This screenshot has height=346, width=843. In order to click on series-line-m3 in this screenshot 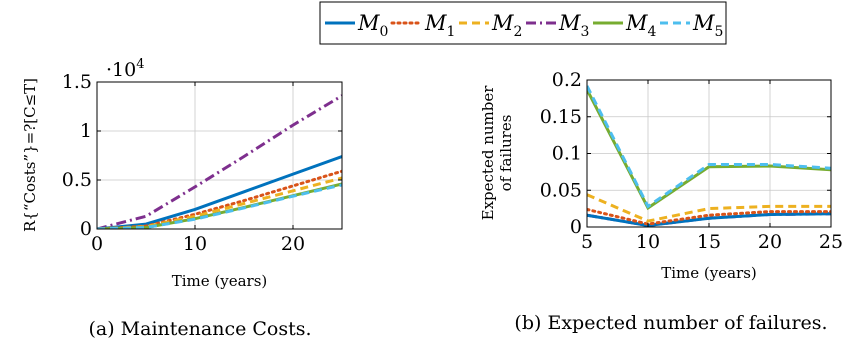, I will do `click(219, 161)`.